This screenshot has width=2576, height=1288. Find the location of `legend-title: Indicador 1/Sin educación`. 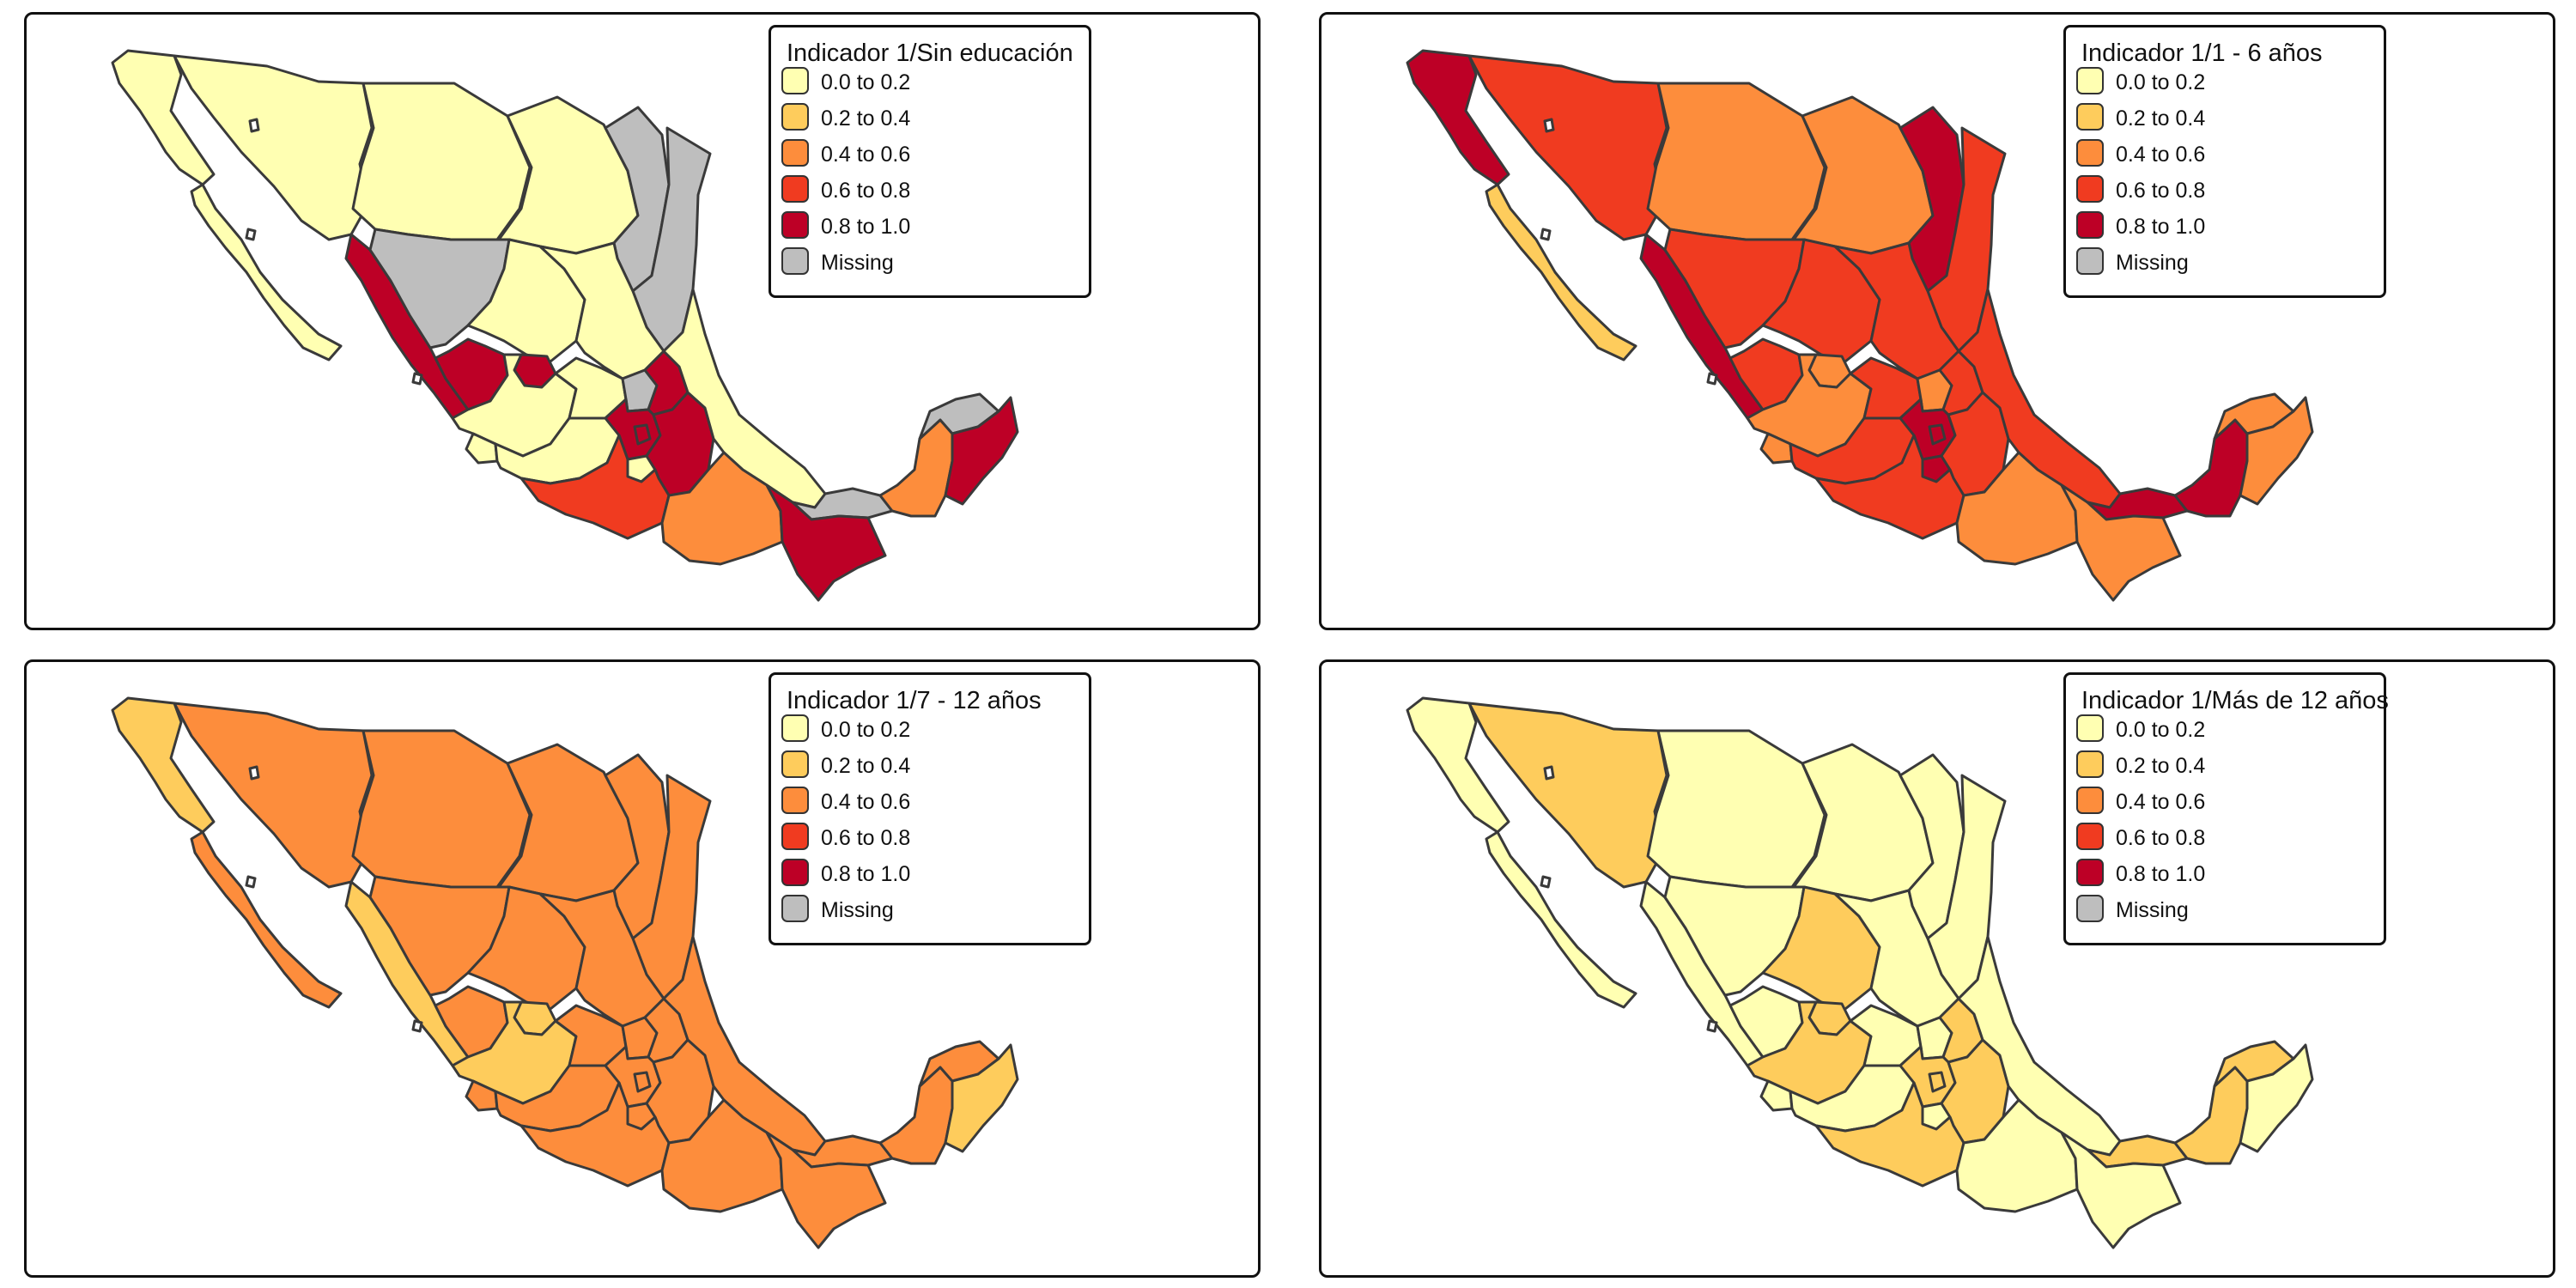

legend-title: Indicador 1/Sin educación is located at coordinates (930, 53).